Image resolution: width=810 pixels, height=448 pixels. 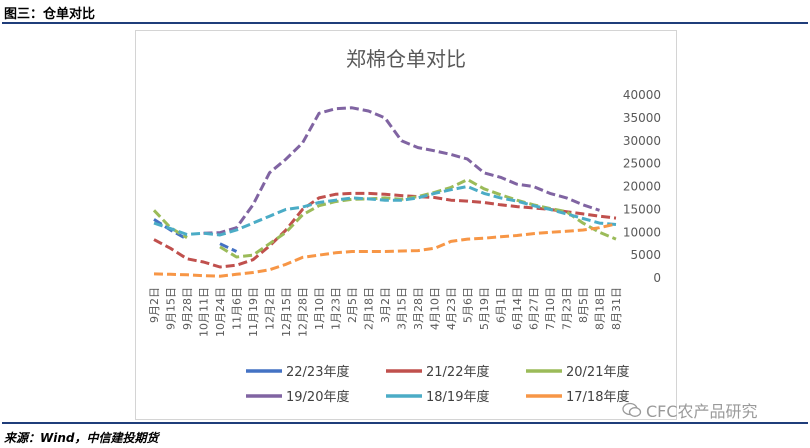 What do you see at coordinates (418, 308) in the screenshot?
I see `x-tick-label: 3月28日` at bounding box center [418, 308].